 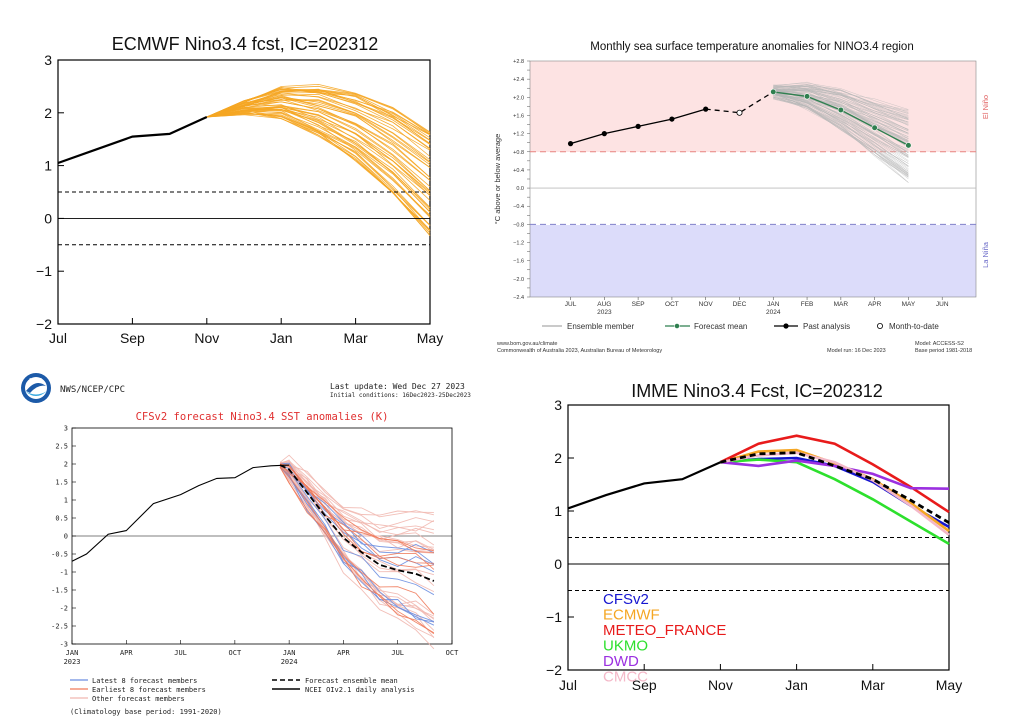 What do you see at coordinates (518, 207) in the screenshot?
I see `bom-y-tick-label: −0.4` at bounding box center [518, 207].